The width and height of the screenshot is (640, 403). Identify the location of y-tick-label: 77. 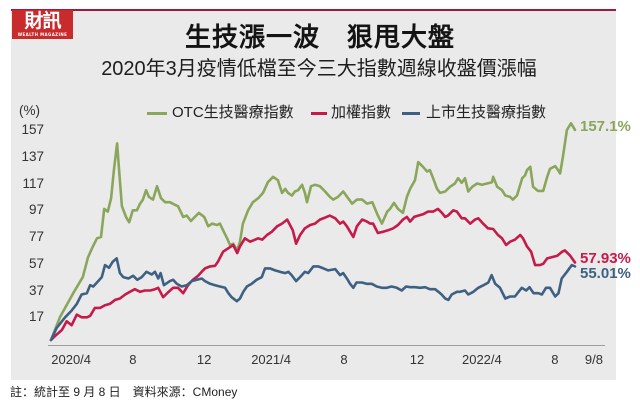
(36, 236).